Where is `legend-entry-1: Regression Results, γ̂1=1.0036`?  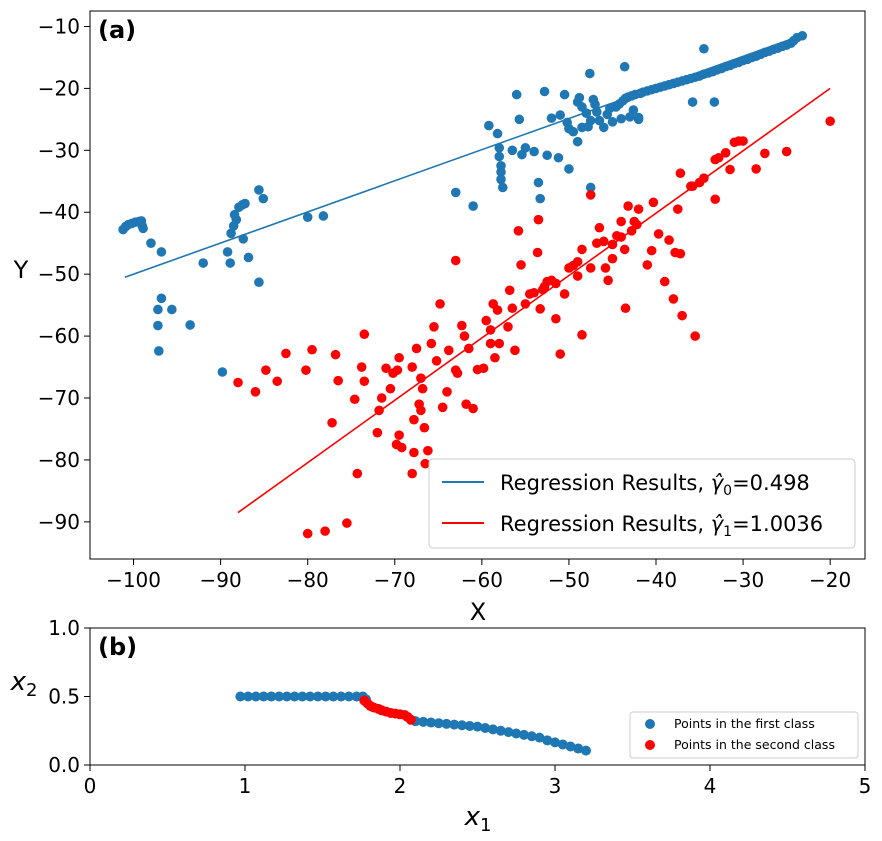
legend-entry-1: Regression Results, γ̂1=1.0036 is located at coordinates (661, 526).